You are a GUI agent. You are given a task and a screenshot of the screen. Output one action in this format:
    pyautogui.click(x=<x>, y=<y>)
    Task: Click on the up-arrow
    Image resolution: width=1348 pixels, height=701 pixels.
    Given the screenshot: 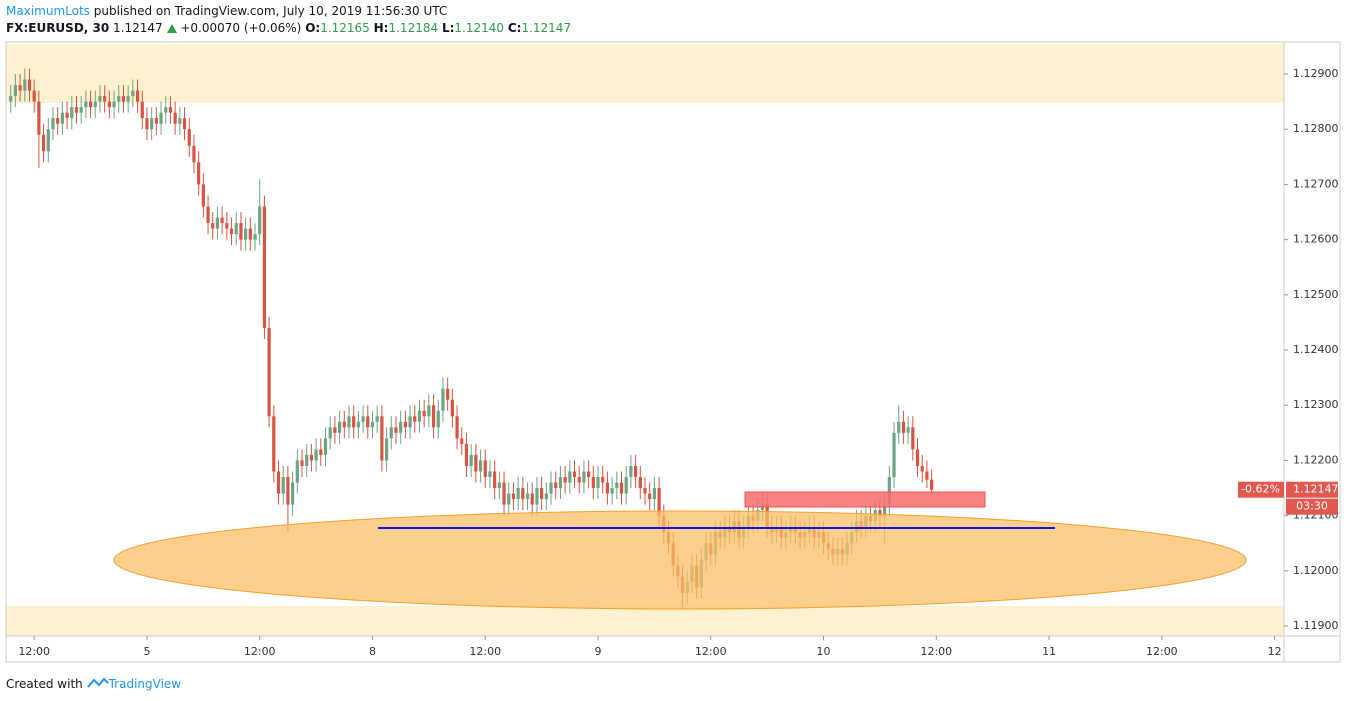 What is the action you would take?
    pyautogui.click(x=171, y=28)
    